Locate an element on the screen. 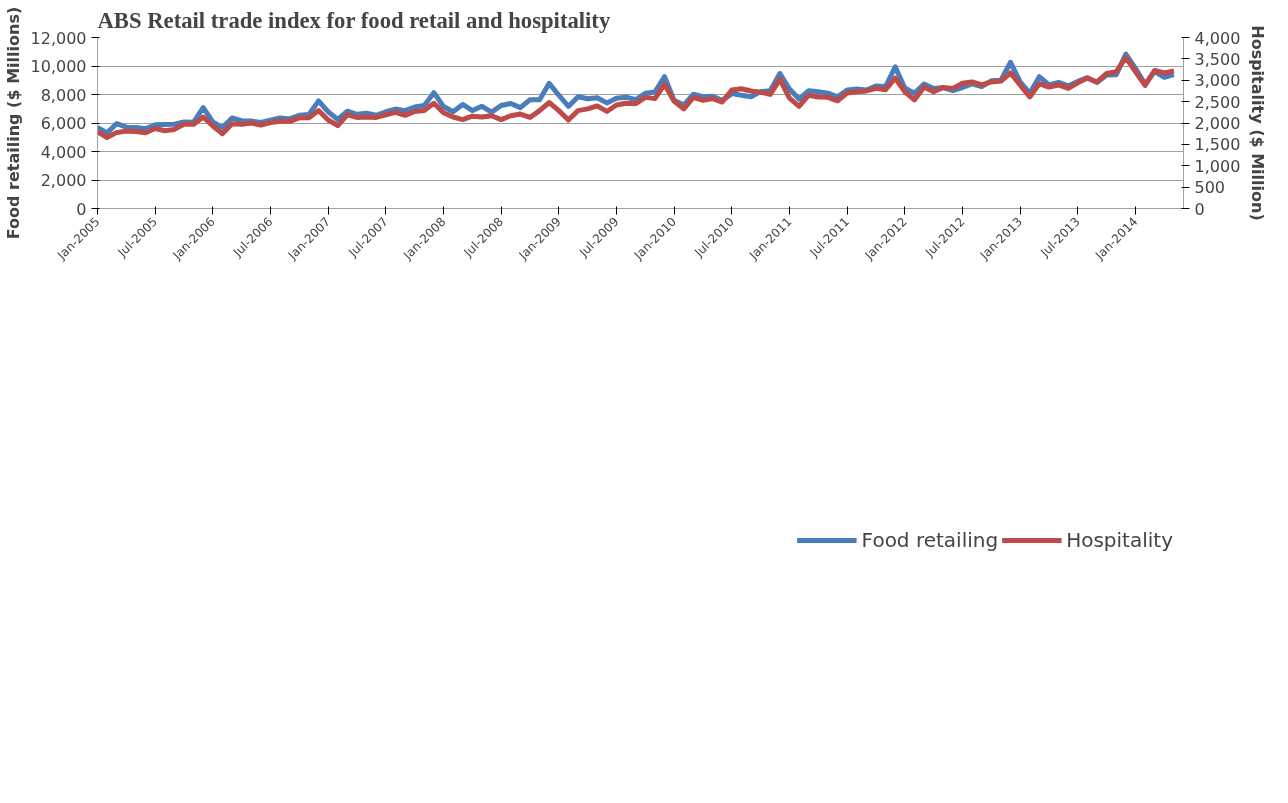  y2-tick-label: 0 is located at coordinates (1199, 209).